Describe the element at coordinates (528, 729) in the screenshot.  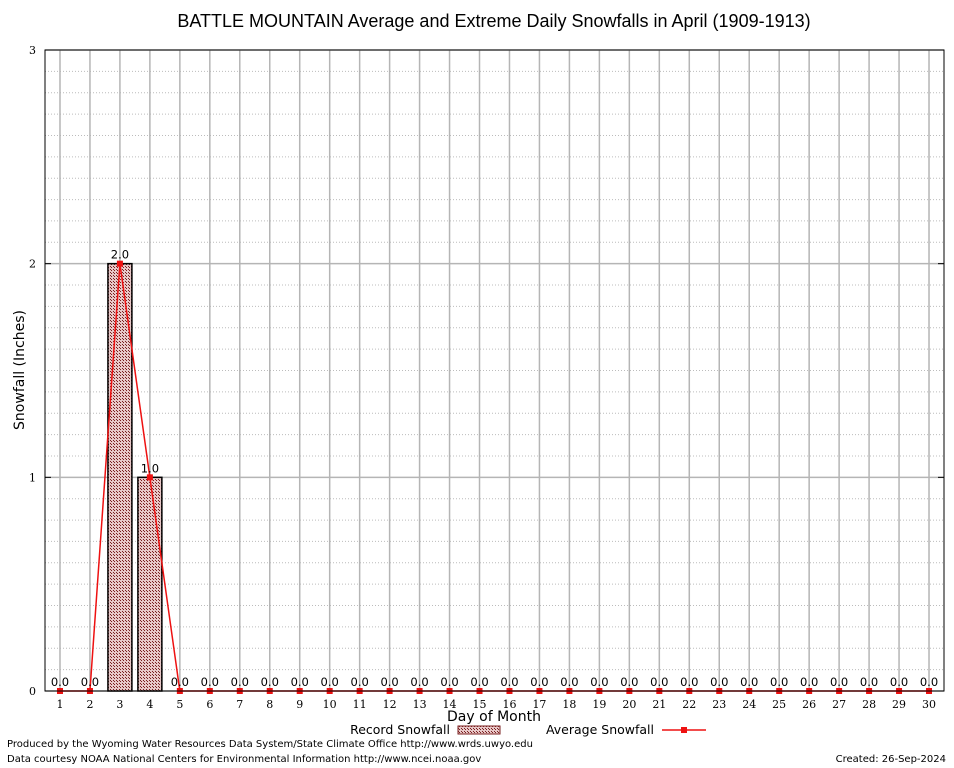
I see `legend: Record Snowfall Average Snowfall` at that location.